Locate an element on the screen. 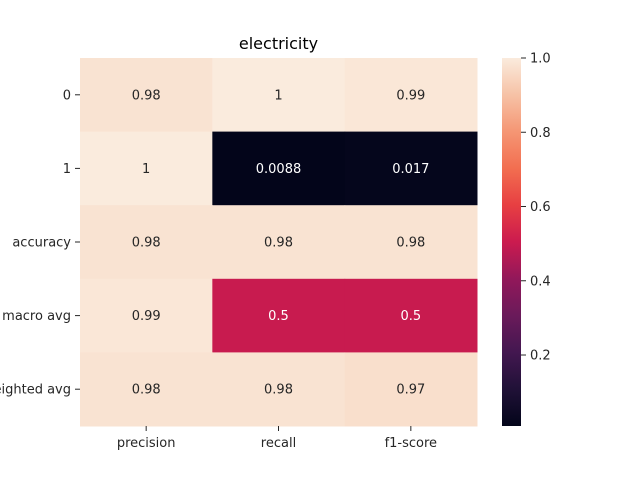 This screenshot has width=640, height=480. y-tick-label: macro avg is located at coordinates (36, 316).